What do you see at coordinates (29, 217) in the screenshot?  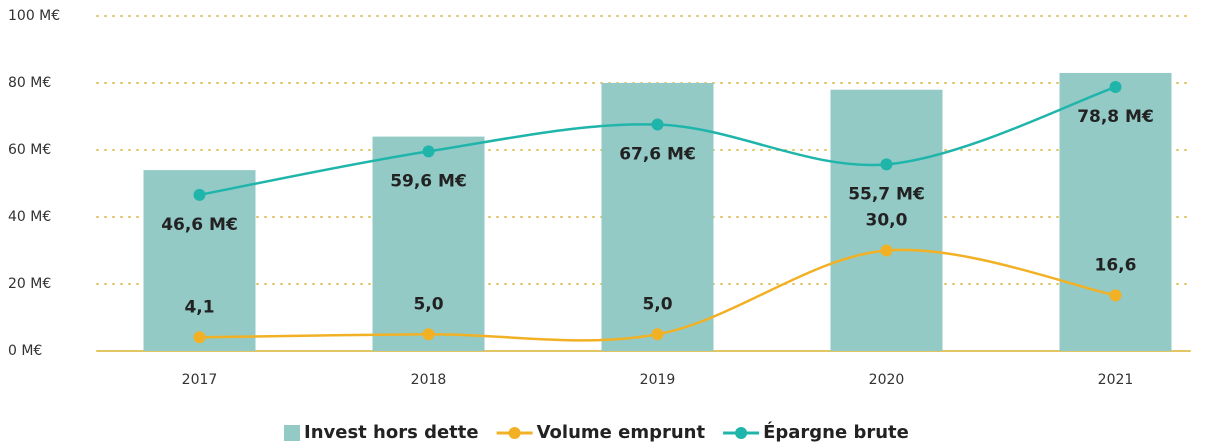 I see `y-tick-label: 40 M€` at bounding box center [29, 217].